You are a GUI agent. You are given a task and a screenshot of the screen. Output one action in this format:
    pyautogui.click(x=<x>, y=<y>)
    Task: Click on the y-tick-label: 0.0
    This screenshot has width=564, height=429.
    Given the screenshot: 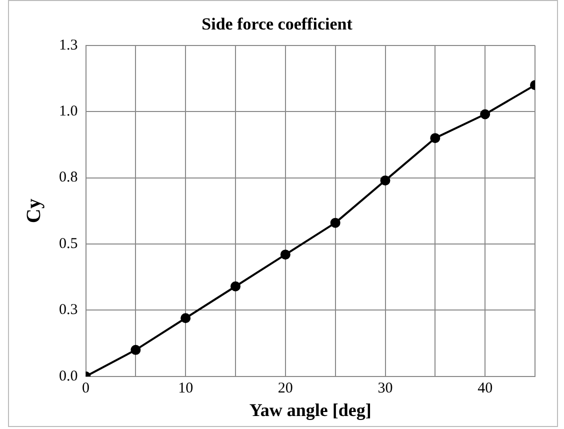 What is the action you would take?
    pyautogui.click(x=68, y=376)
    